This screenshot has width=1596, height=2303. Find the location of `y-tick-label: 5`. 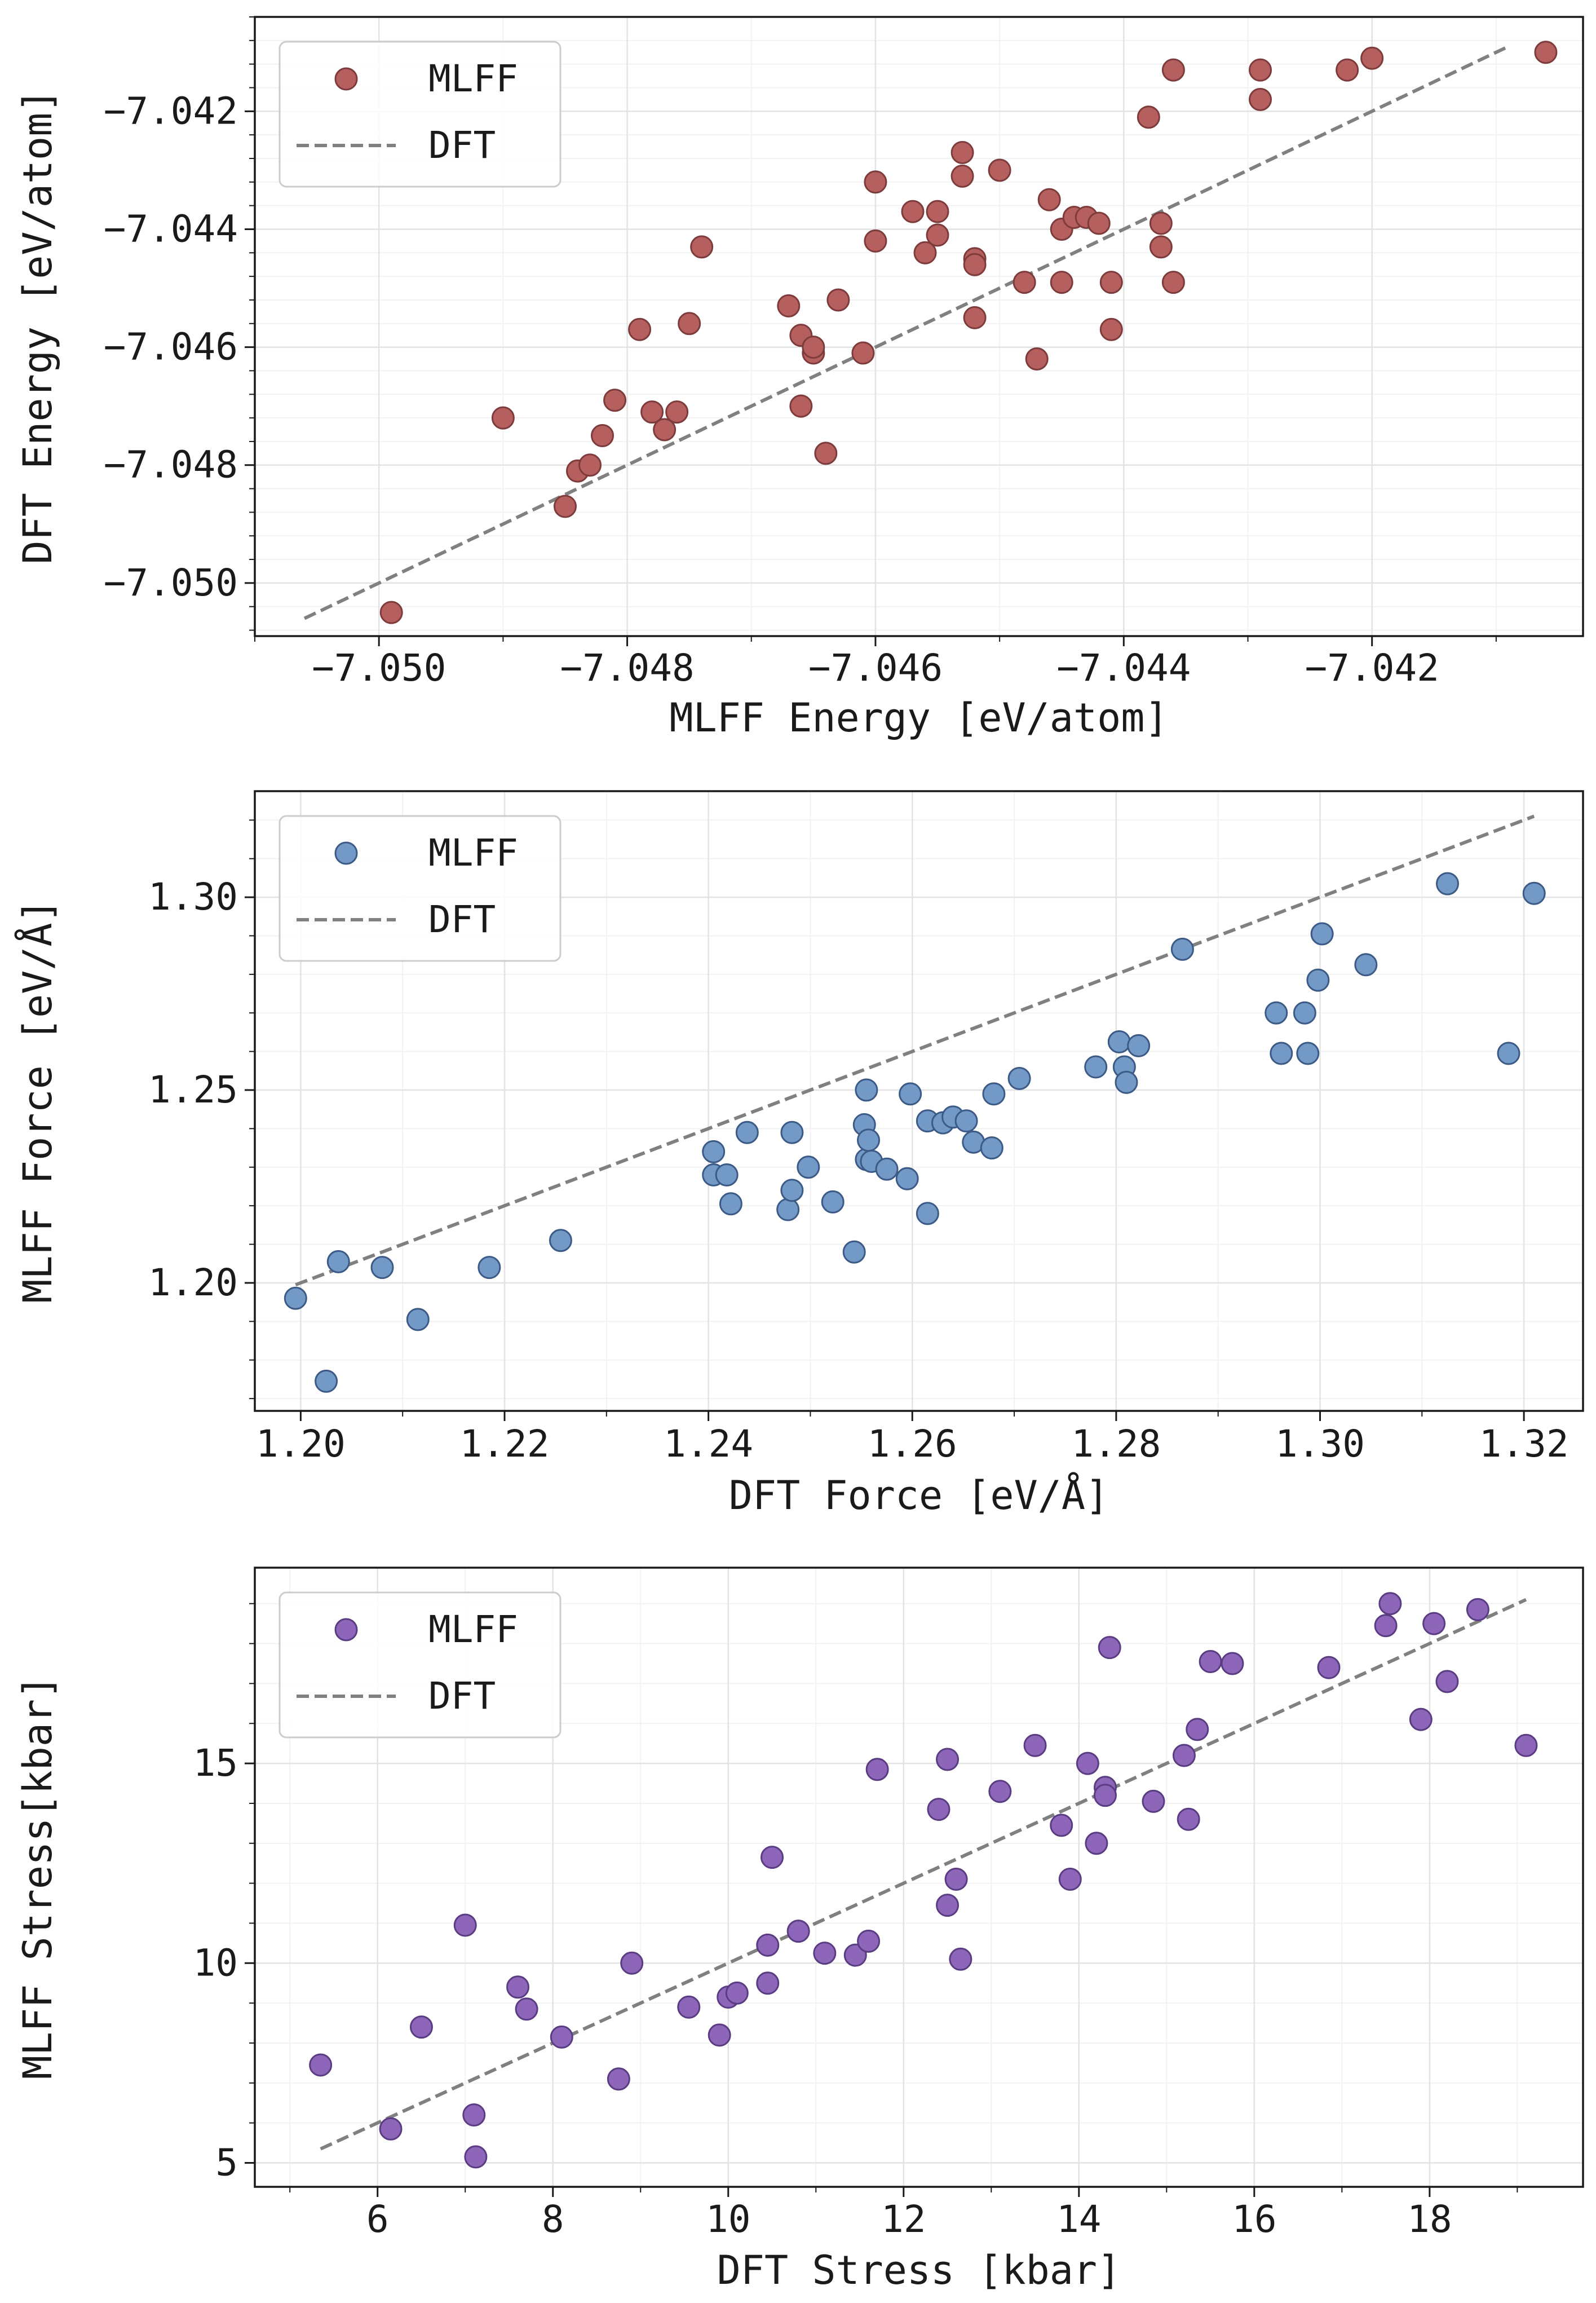

y-tick-label: 5 is located at coordinates (226, 2162).